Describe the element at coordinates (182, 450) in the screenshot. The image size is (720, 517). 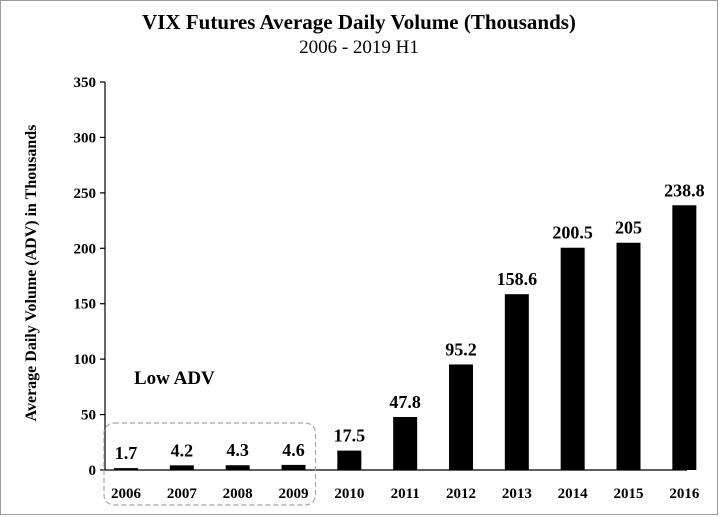
I see `data-label-2007: 4.2` at that location.